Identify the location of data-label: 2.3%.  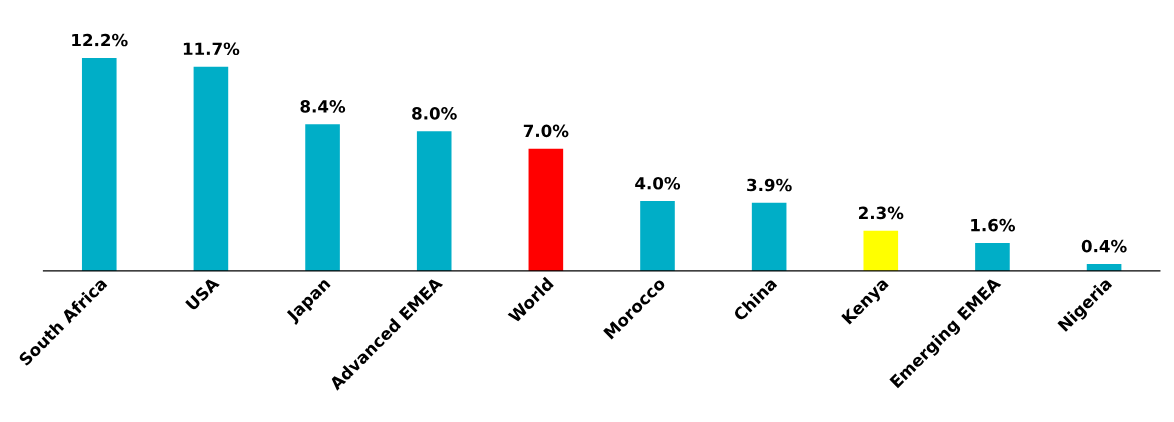
(881, 213).